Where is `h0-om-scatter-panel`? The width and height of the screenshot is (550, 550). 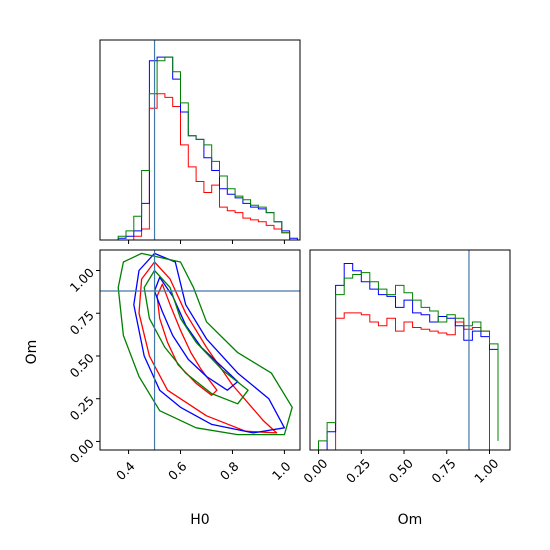
h0-om-scatter-panel is located at coordinates (200, 350).